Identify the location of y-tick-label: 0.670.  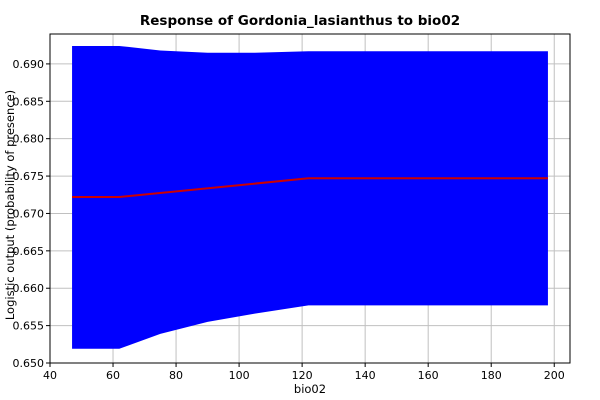
(29, 213).